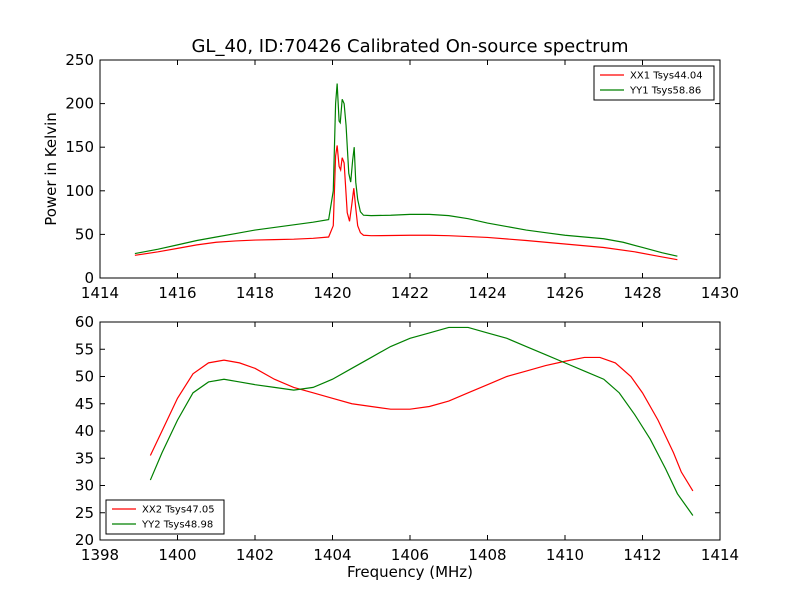 The width and height of the screenshot is (800, 604). I want to click on legend-label: XX2 Tsys47.05, so click(178, 510).